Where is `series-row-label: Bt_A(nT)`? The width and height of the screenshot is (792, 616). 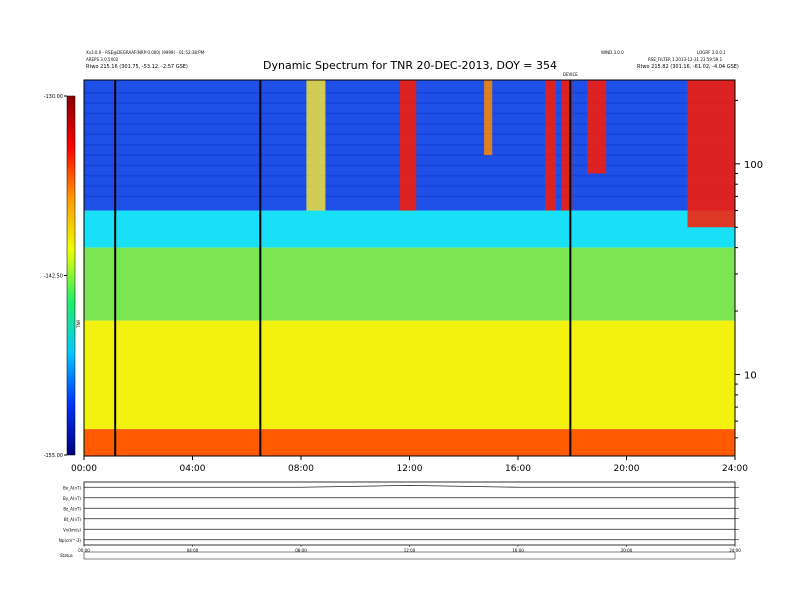 series-row-label: Bt_A(nT) is located at coordinates (73, 519).